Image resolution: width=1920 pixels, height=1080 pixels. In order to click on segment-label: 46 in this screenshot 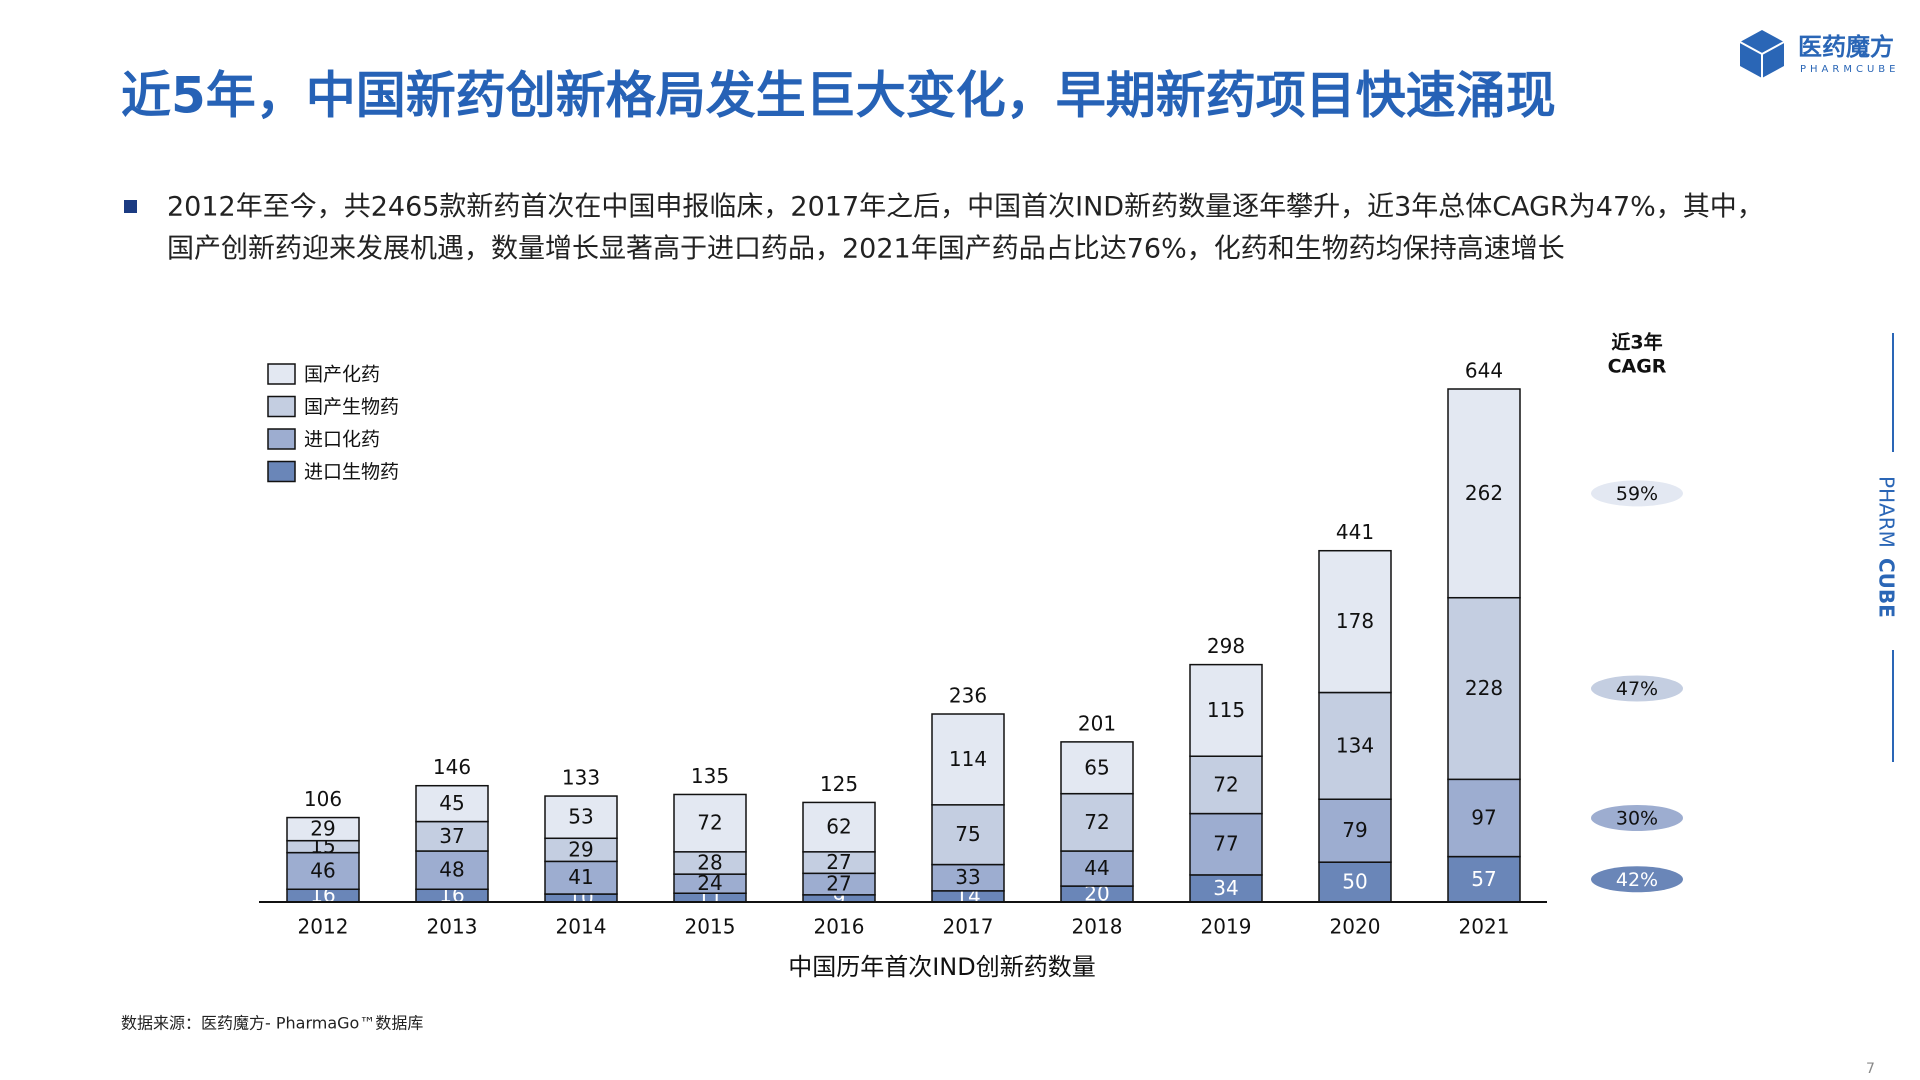, I will do `click(322, 870)`.